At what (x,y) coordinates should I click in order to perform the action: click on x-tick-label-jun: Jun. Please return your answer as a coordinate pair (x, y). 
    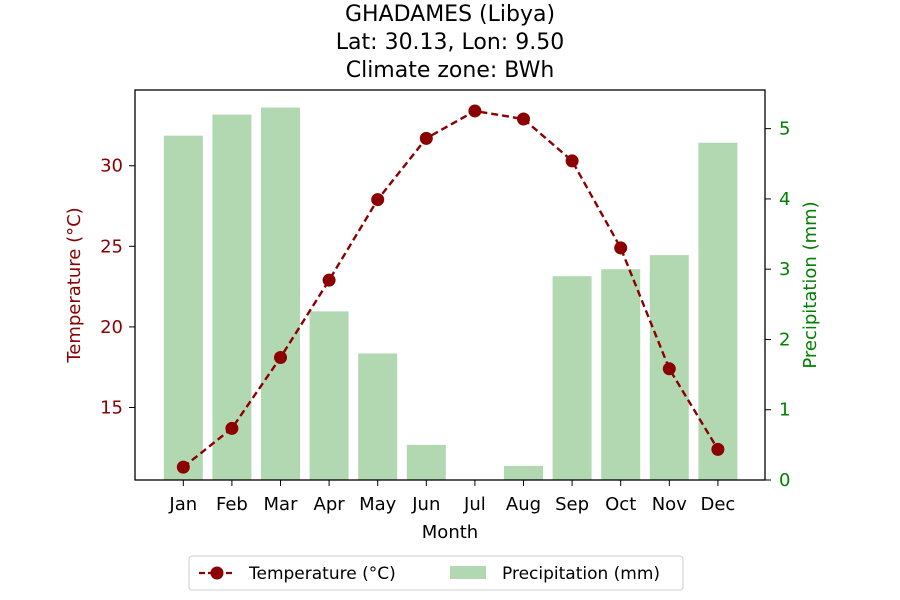
    Looking at the image, I should click on (425, 504).